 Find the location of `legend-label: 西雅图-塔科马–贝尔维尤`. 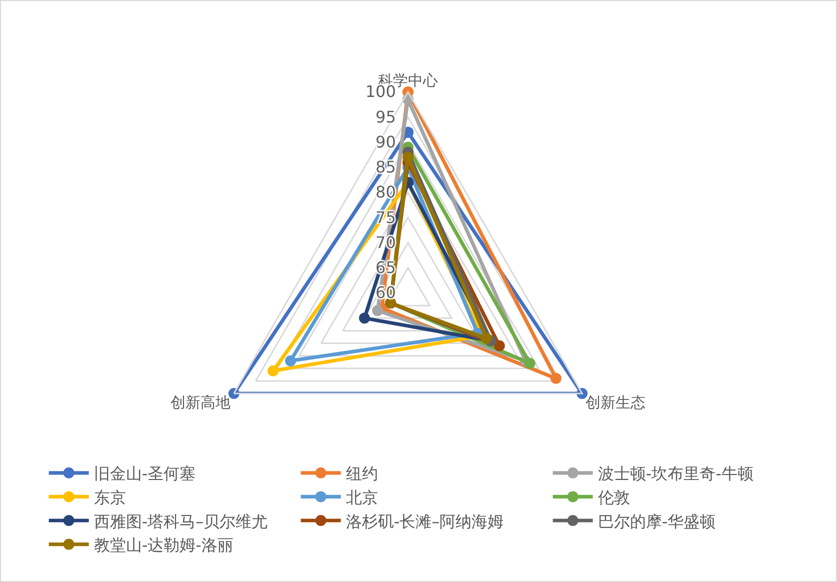

legend-label: 西雅图-塔科马–贝尔维尤 is located at coordinates (181, 521).